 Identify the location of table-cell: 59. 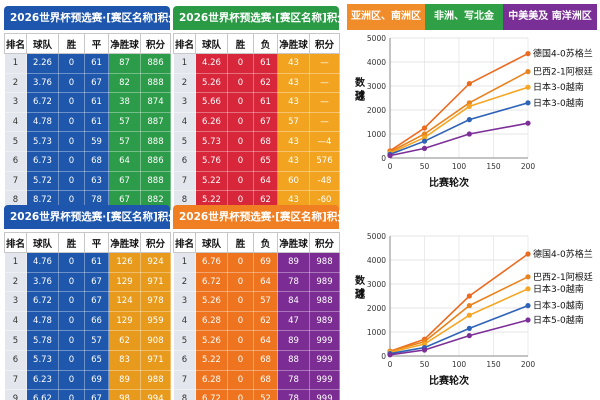
(96, 141).